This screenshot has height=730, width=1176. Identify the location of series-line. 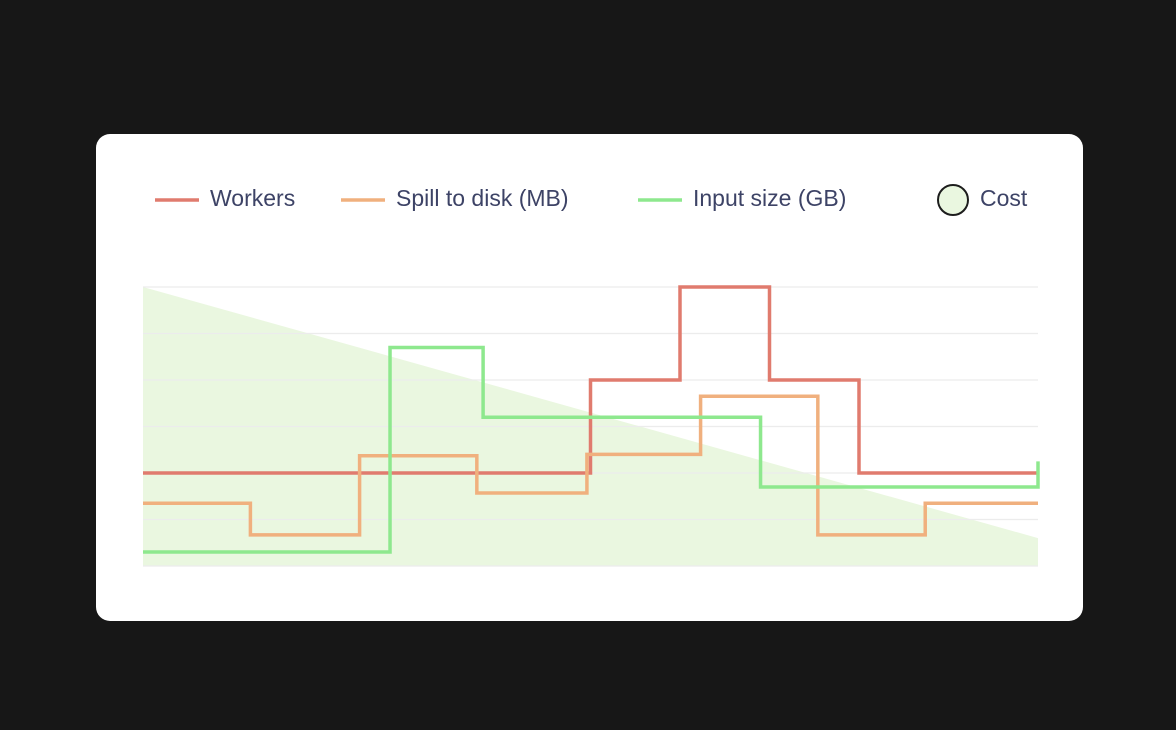
(590, 465).